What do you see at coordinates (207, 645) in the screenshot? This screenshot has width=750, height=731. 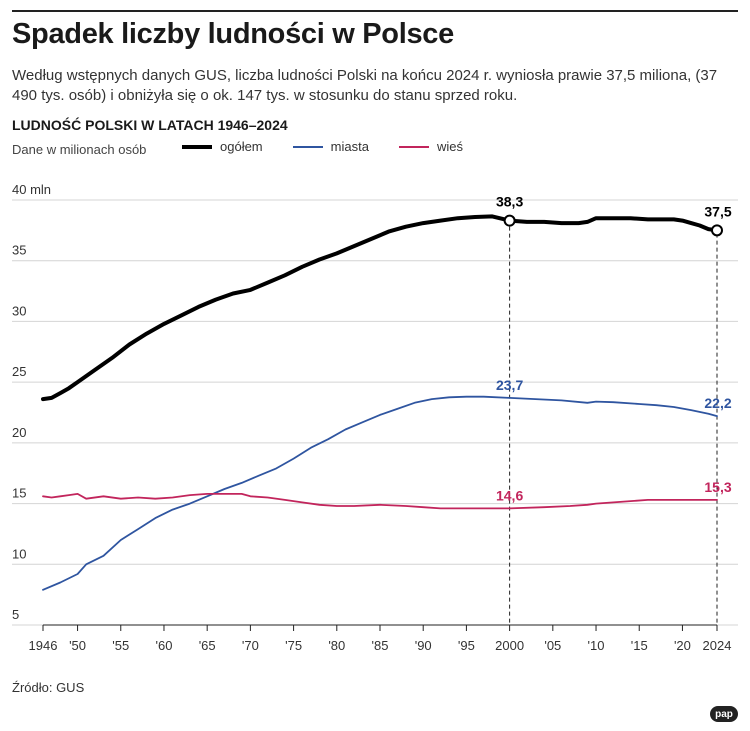 I see `x-tick-label: '65` at bounding box center [207, 645].